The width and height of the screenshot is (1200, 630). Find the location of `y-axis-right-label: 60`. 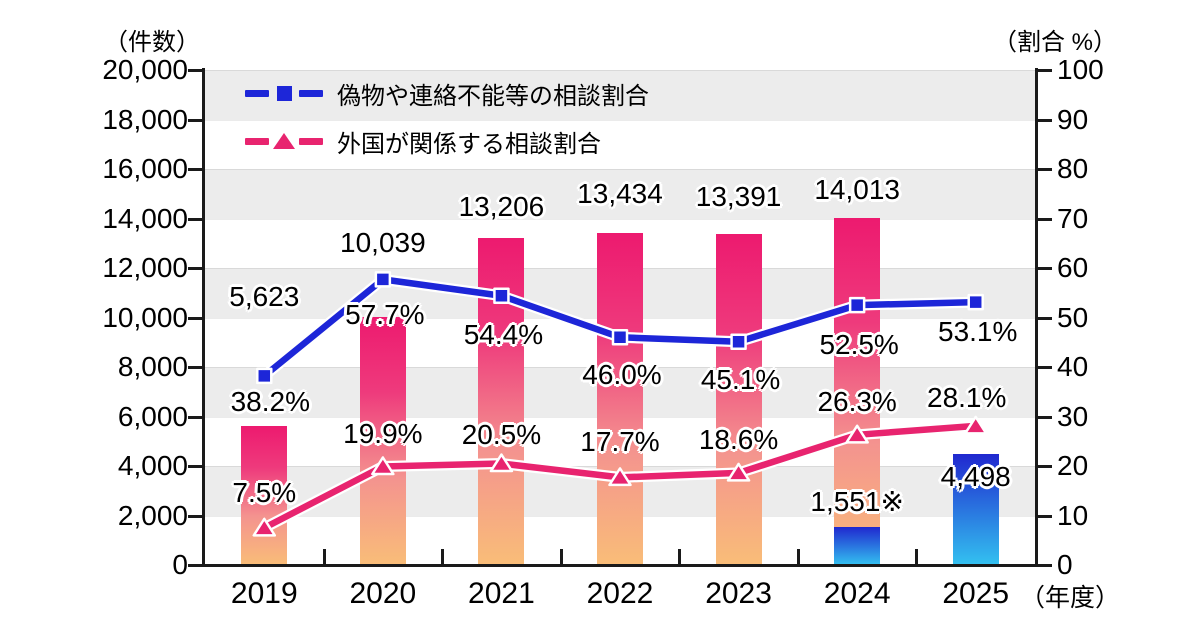

y-axis-right-label: 60 is located at coordinates (1073, 267).